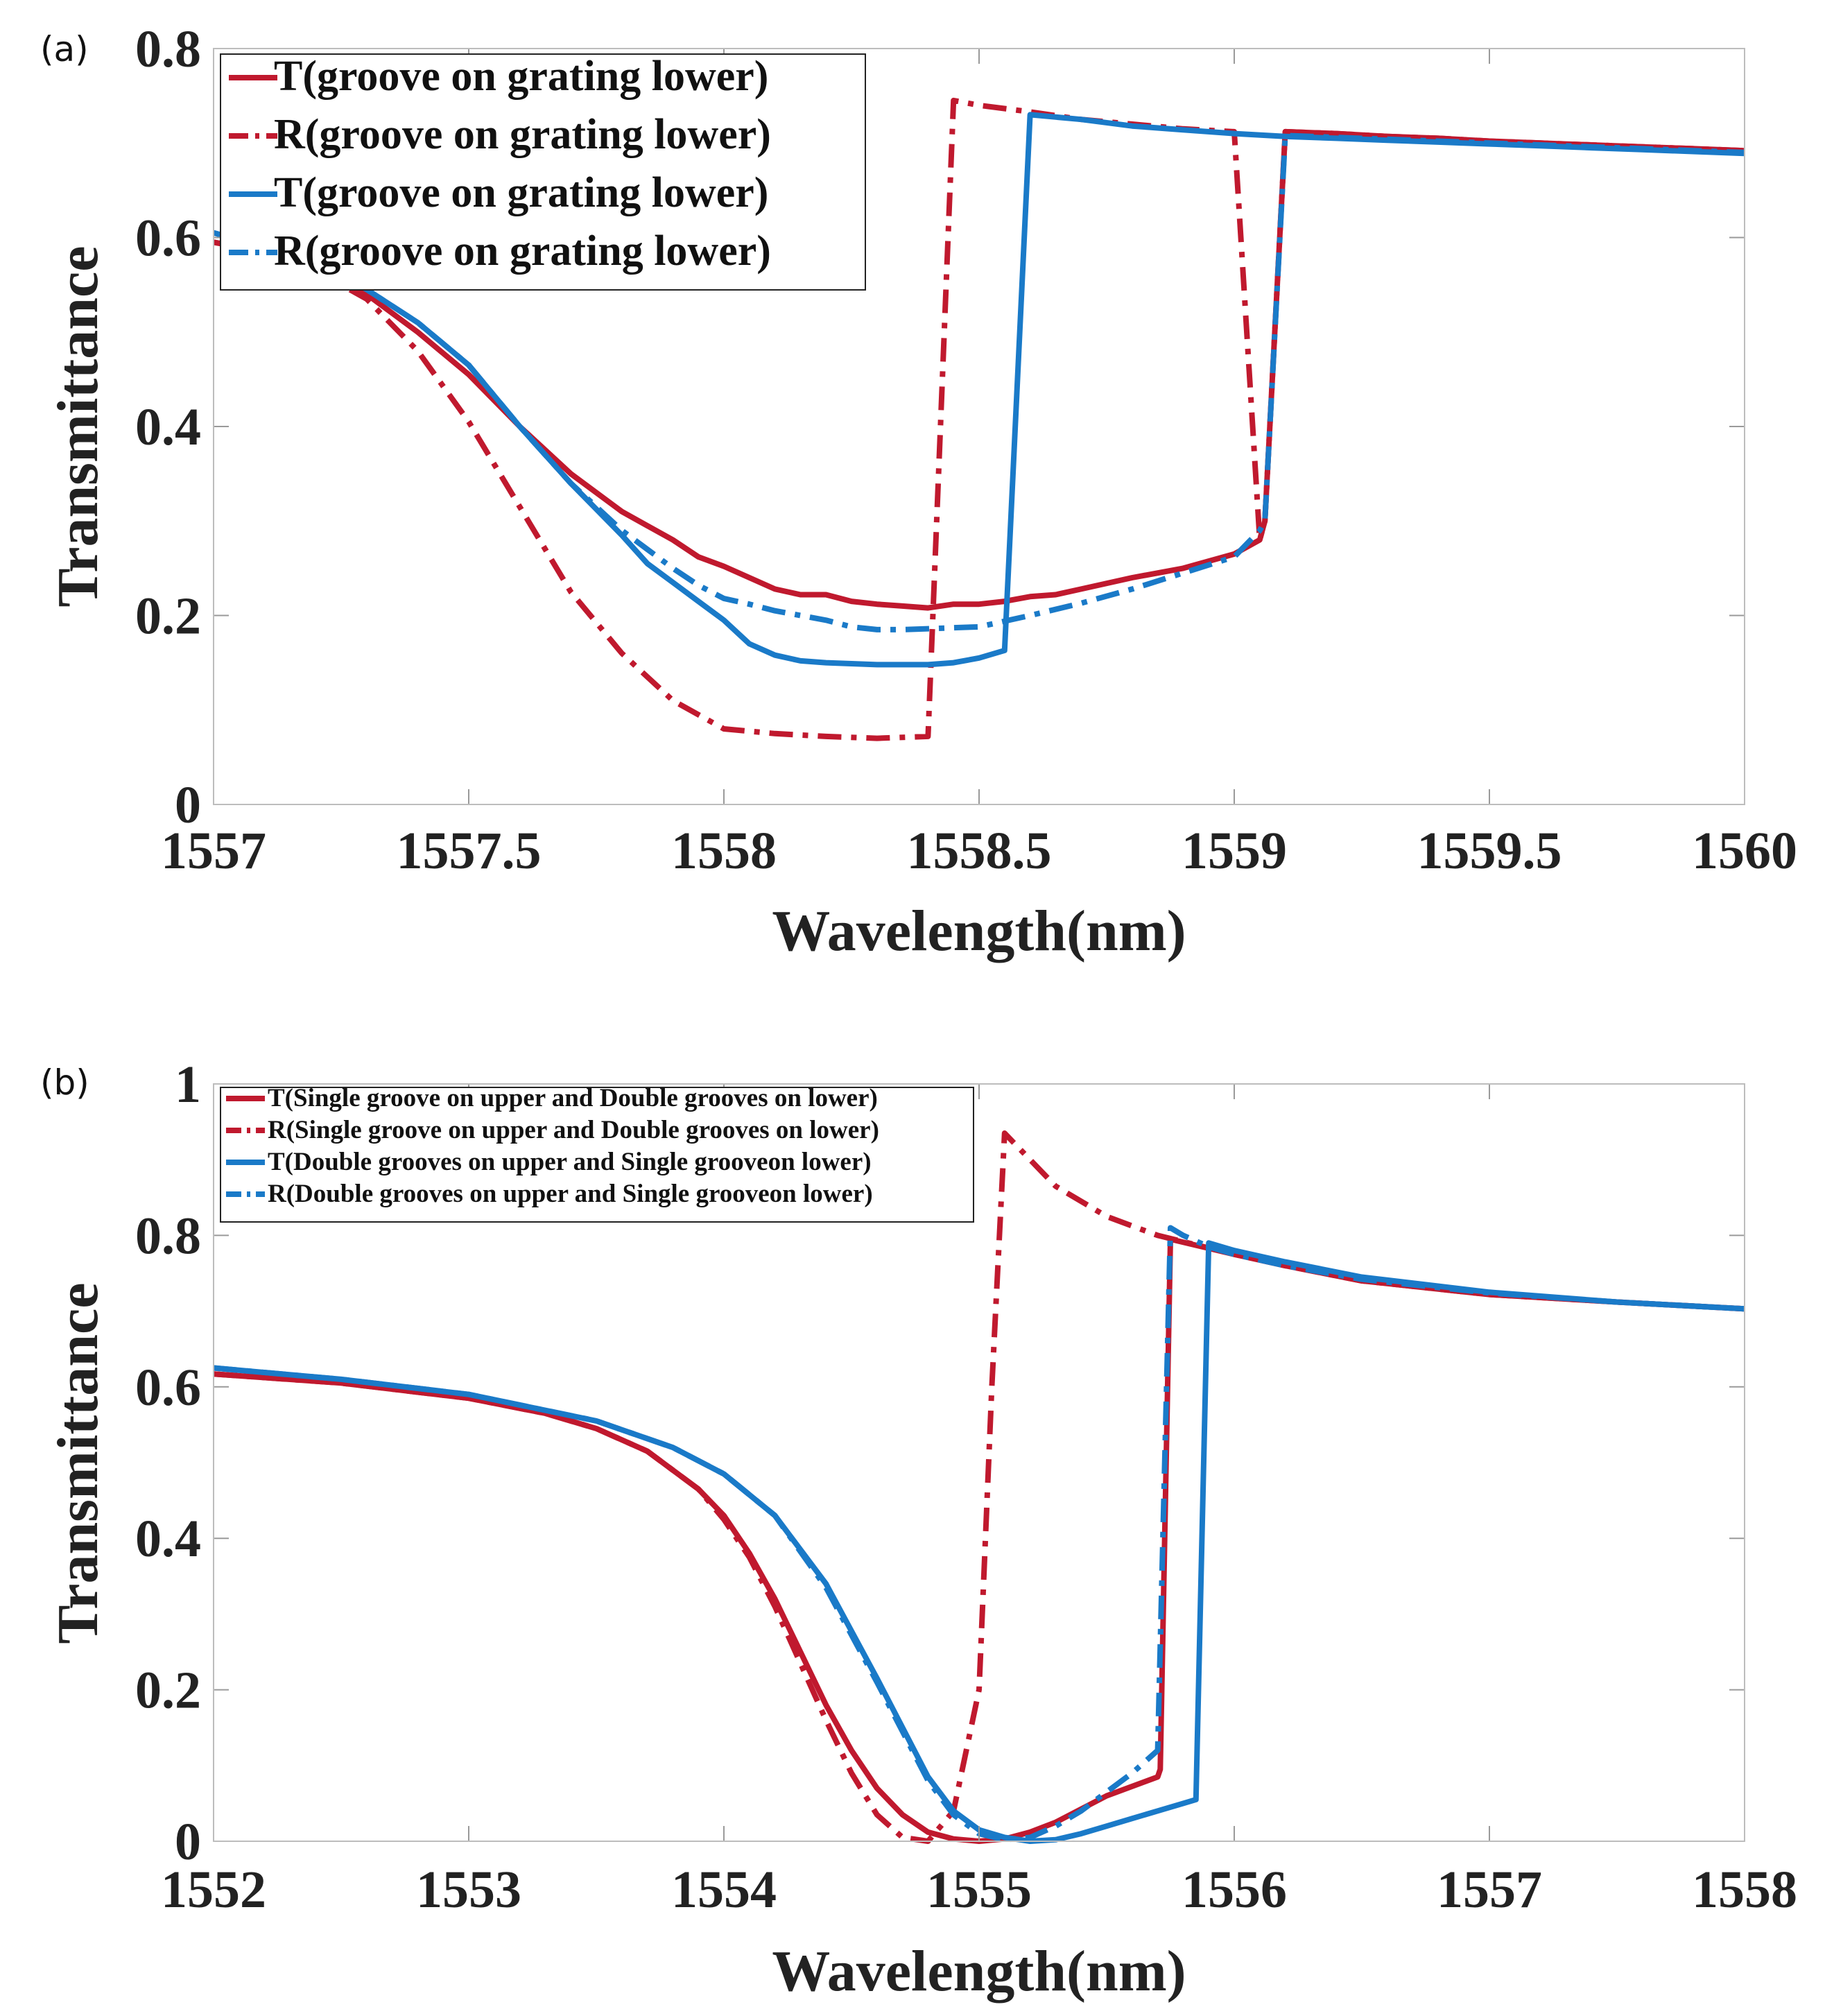 This screenshot has width=1825, height=2016. I want to click on legend-label-a-1: T(groove on grating lower), so click(521, 76).